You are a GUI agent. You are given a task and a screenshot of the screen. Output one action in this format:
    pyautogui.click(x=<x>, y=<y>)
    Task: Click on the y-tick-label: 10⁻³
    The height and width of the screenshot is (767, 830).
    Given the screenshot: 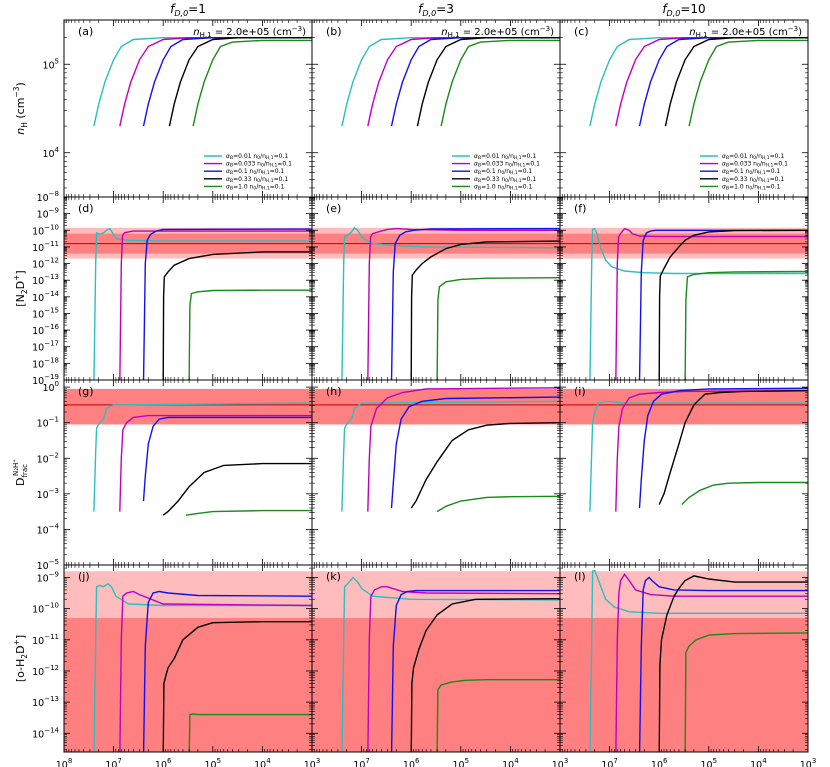 What is the action you would take?
    pyautogui.click(x=48, y=494)
    